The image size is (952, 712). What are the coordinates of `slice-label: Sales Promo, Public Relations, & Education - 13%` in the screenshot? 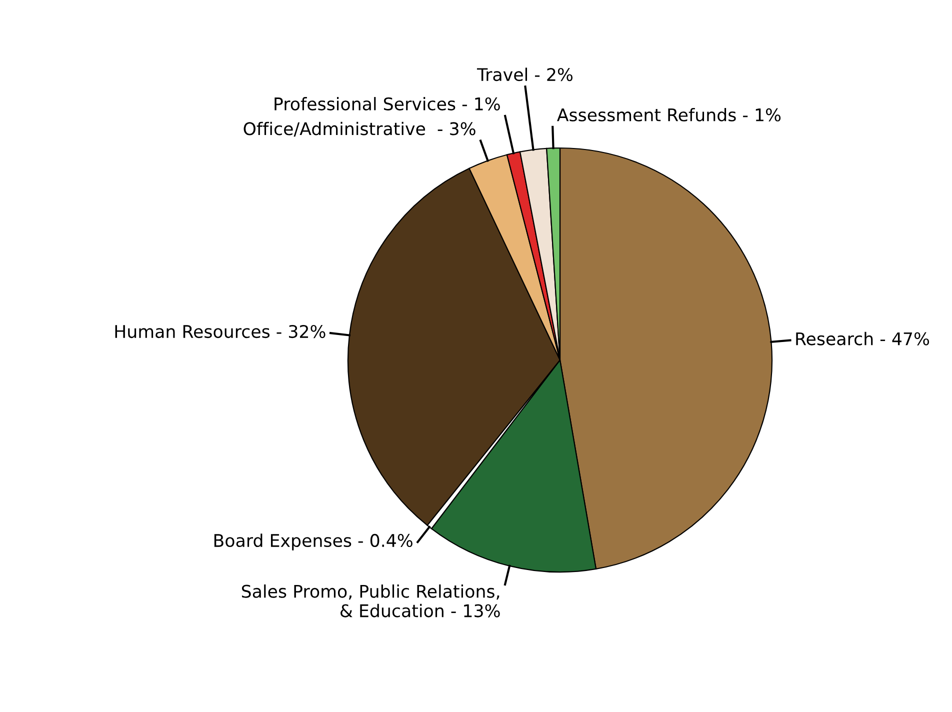 It's located at (371, 601).